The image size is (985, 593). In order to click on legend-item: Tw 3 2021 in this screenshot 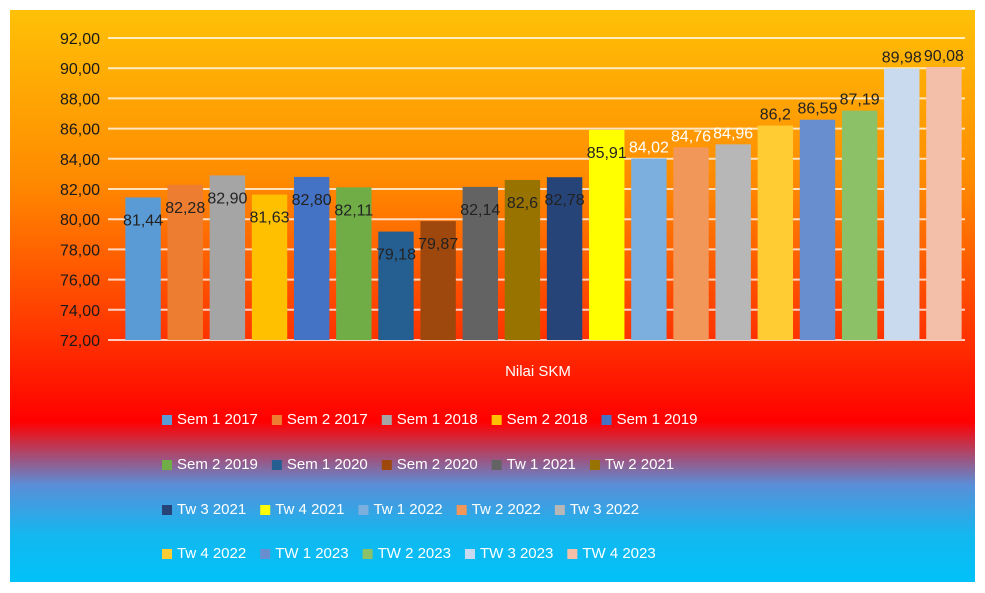, I will do `click(204, 509)`.